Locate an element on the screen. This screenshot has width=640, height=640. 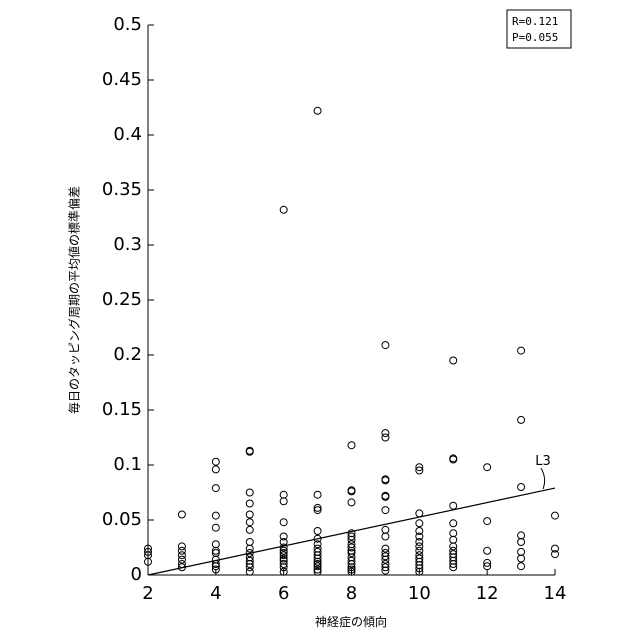
y-tick-label: 0.3 is located at coordinates (127, 244).